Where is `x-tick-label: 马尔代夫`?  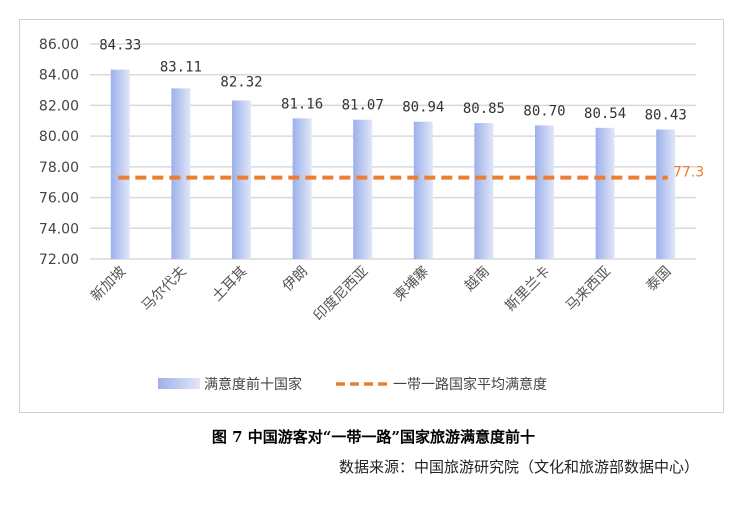
x-tick-label: 马尔代夫 is located at coordinates (164, 289).